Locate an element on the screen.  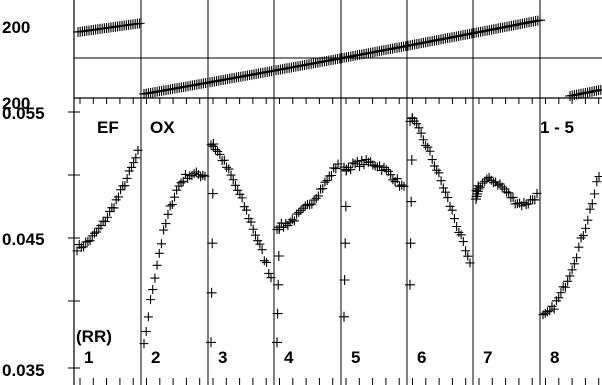
annotation-ef: EF is located at coordinates (108, 127).